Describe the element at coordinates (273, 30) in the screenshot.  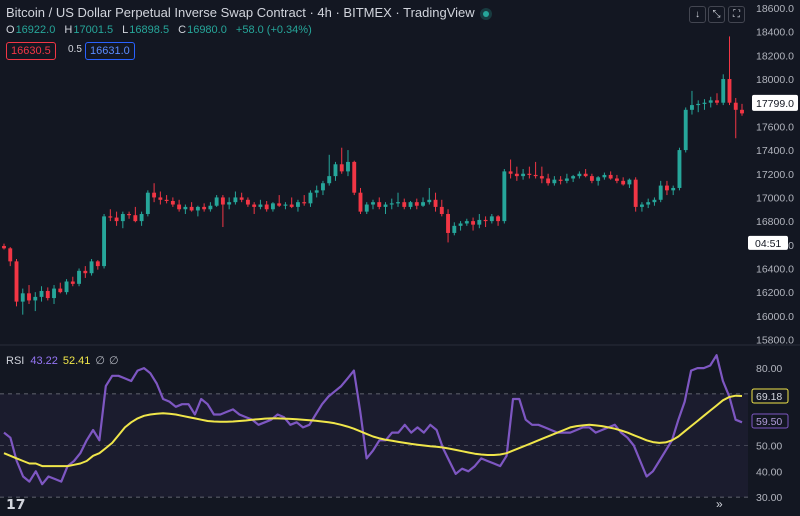
I see `change-value: +58.0 (+0.34%)` at that location.